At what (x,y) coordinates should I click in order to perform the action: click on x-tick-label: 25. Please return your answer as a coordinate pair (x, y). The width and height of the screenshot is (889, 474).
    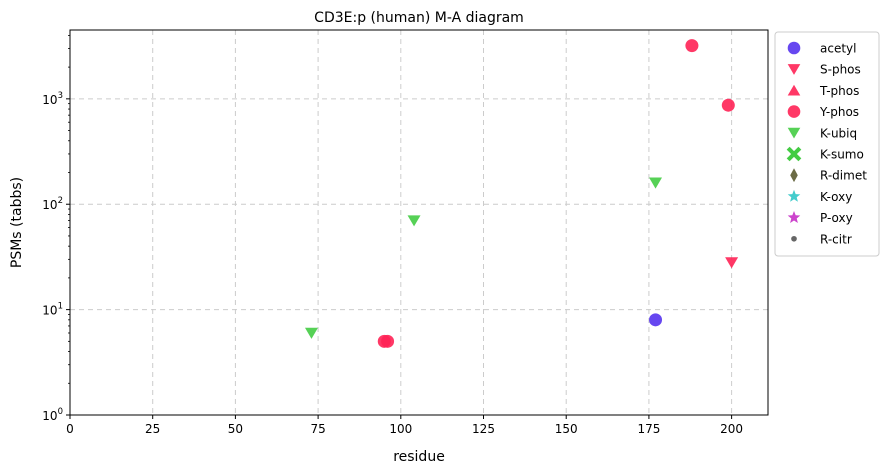
    Looking at the image, I should click on (152, 429).